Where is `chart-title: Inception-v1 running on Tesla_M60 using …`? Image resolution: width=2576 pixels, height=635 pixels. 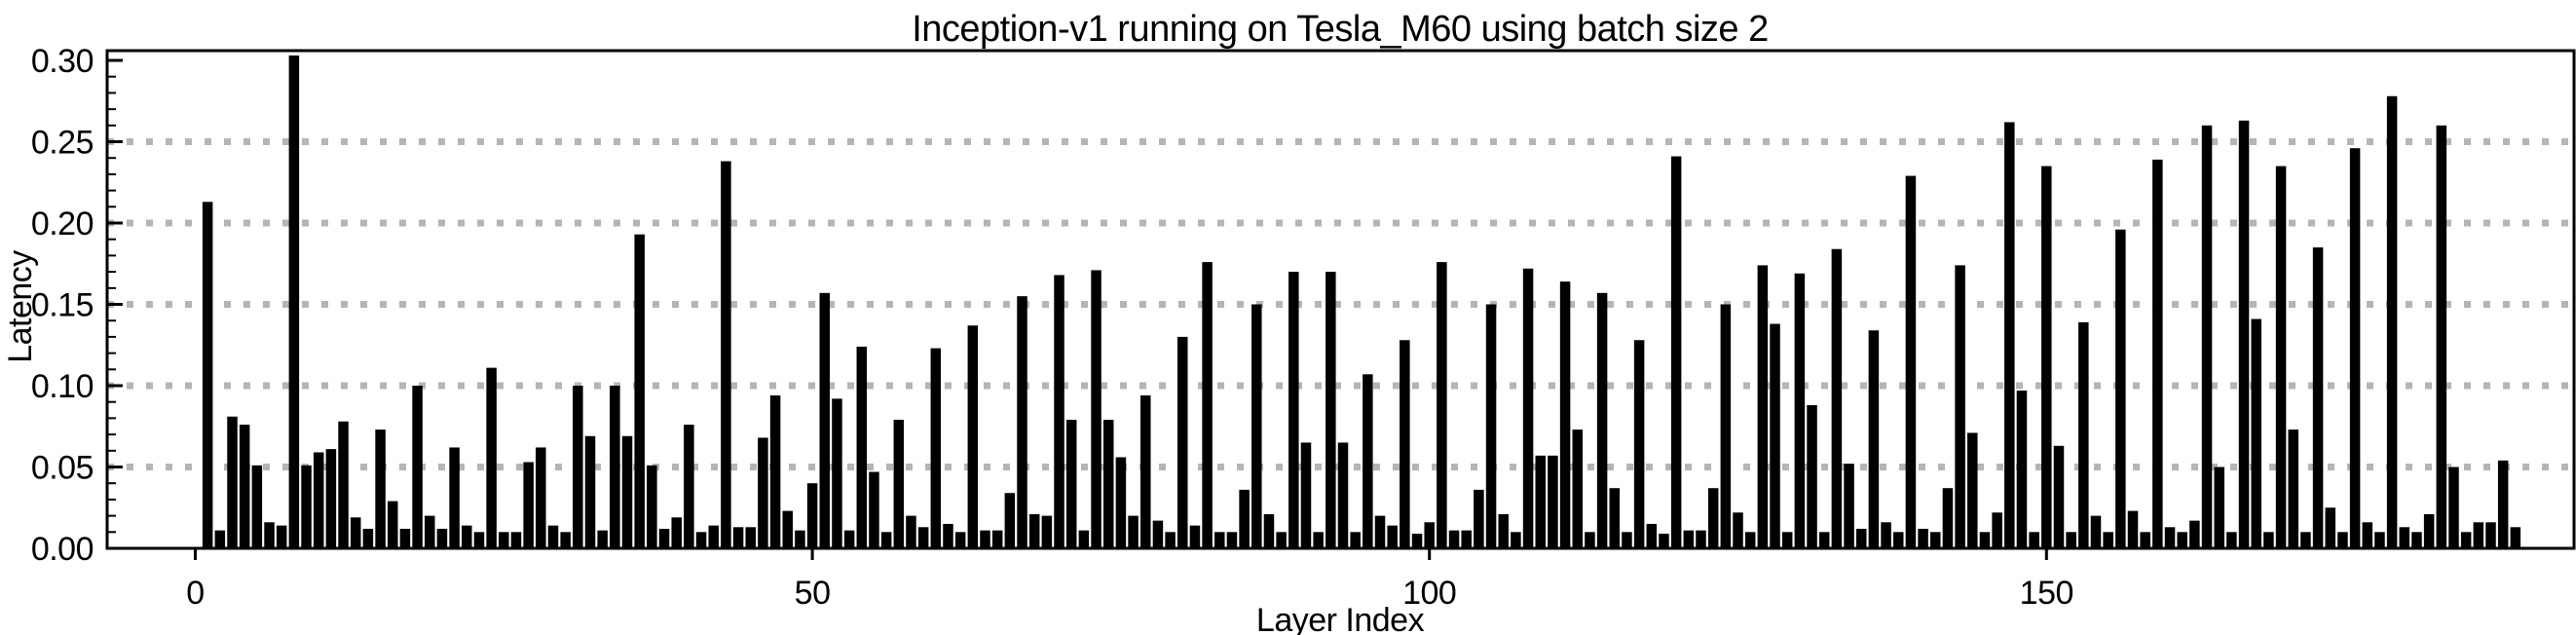
chart-title: Inception-v1 running on Tesla_M60 using … is located at coordinates (1340, 30).